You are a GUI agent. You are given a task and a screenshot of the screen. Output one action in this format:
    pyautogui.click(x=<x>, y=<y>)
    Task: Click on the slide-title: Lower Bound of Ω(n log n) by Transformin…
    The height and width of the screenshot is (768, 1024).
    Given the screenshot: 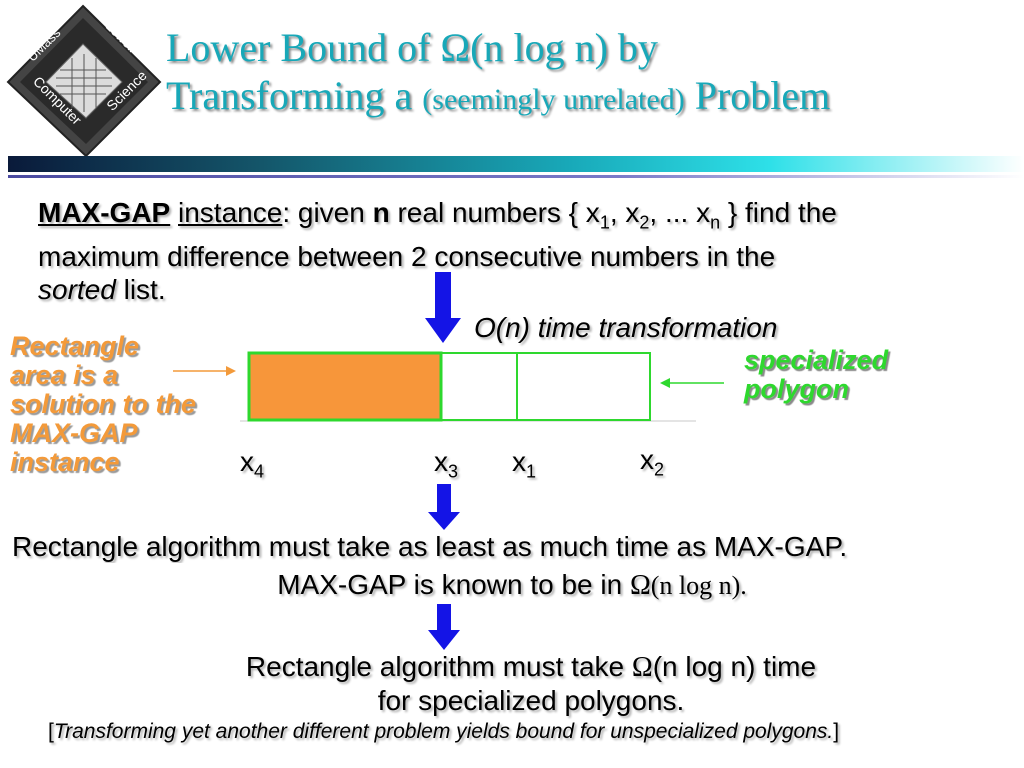 What is the action you would take?
    pyautogui.click(x=498, y=74)
    